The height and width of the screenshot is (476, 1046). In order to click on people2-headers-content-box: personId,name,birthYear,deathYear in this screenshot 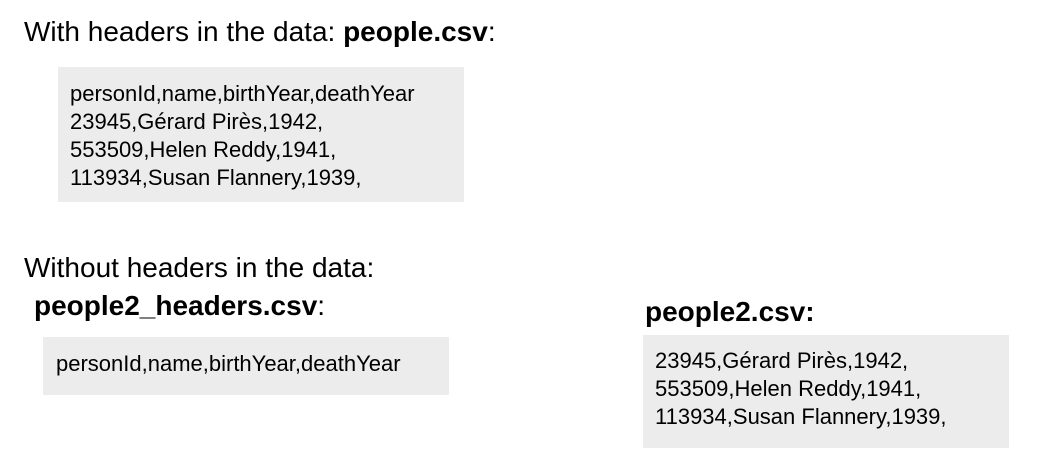, I will do `click(246, 366)`.